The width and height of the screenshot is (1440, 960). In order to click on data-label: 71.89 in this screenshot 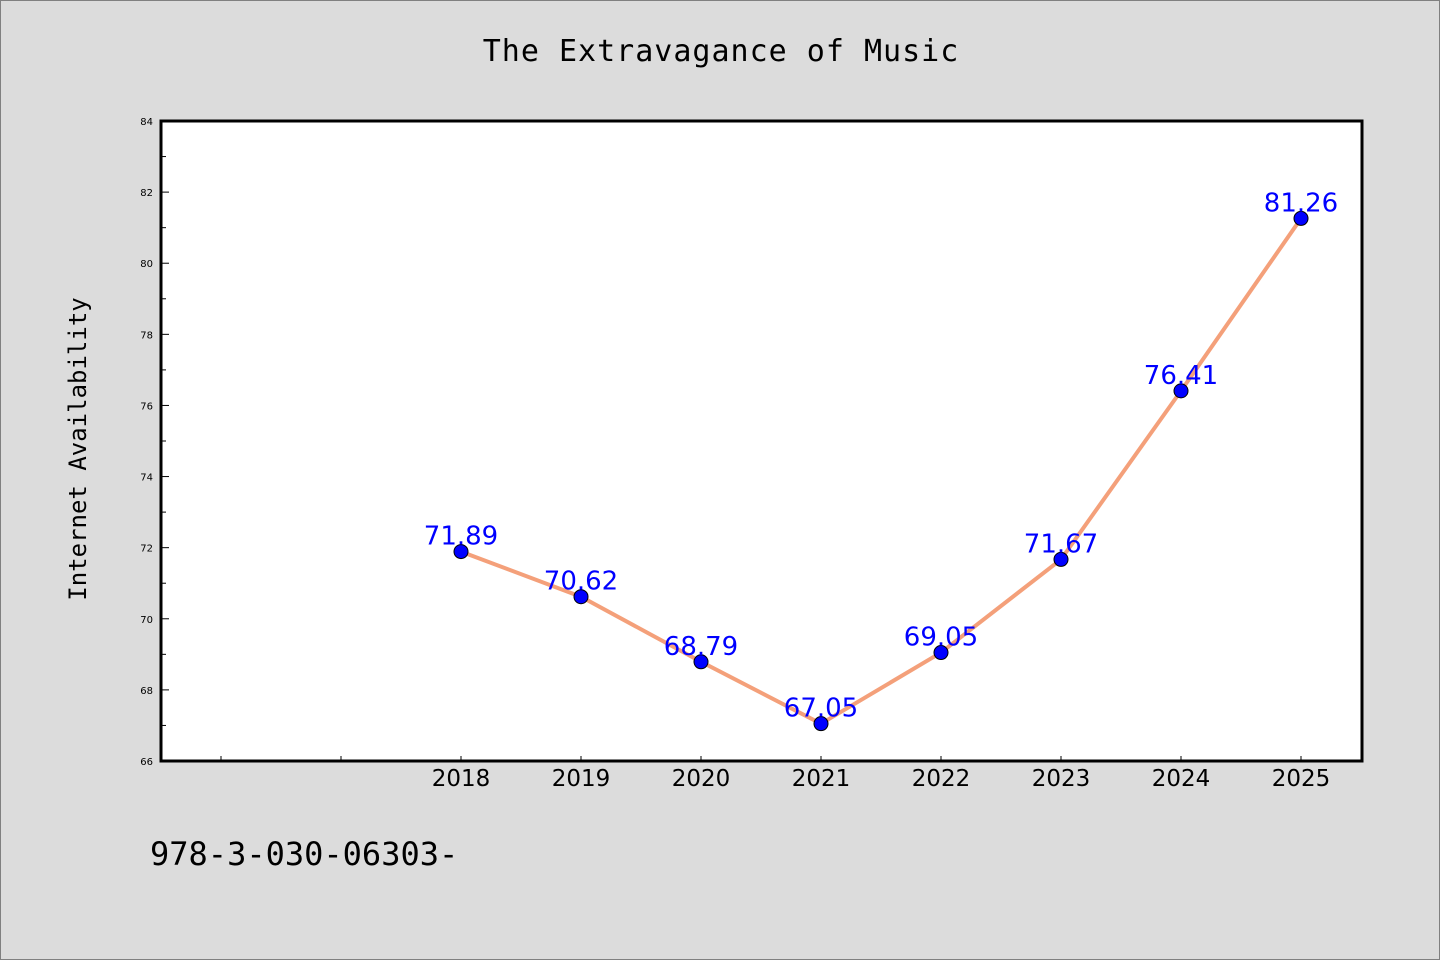, I will do `click(461, 537)`.